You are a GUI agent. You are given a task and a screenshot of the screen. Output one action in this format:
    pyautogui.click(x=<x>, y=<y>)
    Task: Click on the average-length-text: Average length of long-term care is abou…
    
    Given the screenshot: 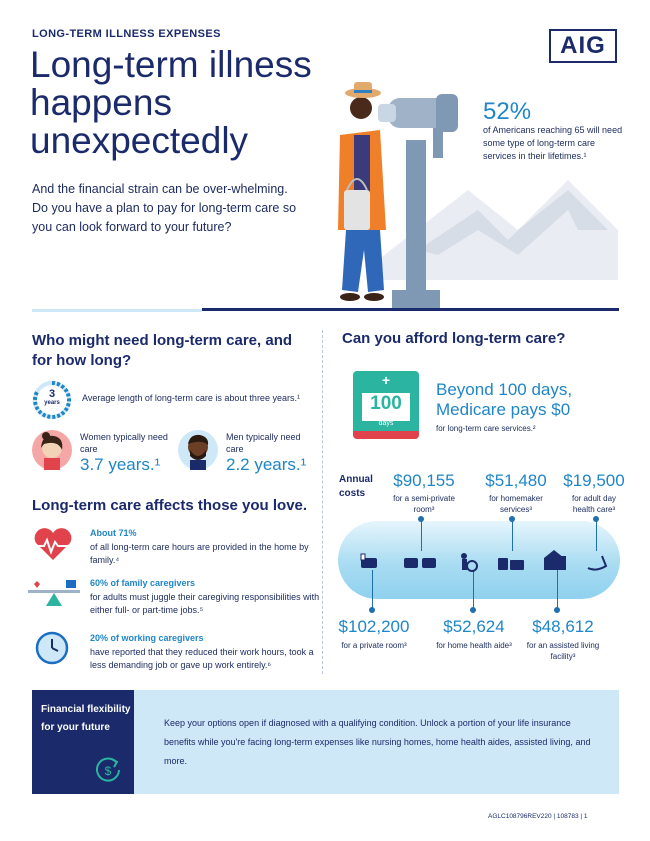 What is the action you would take?
    pyautogui.click(x=191, y=398)
    